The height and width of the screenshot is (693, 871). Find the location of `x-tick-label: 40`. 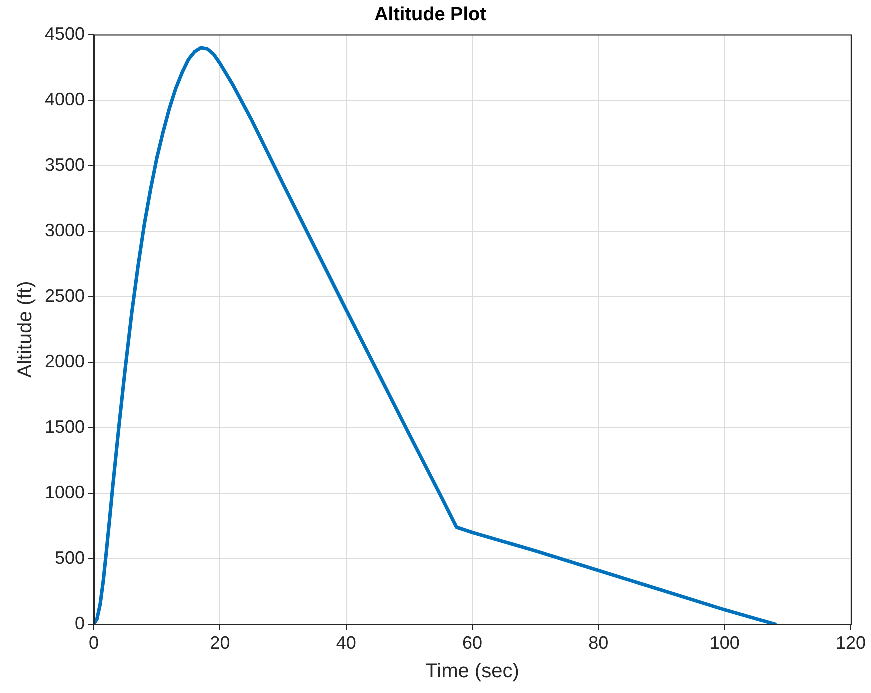

x-tick-label: 40 is located at coordinates (346, 643).